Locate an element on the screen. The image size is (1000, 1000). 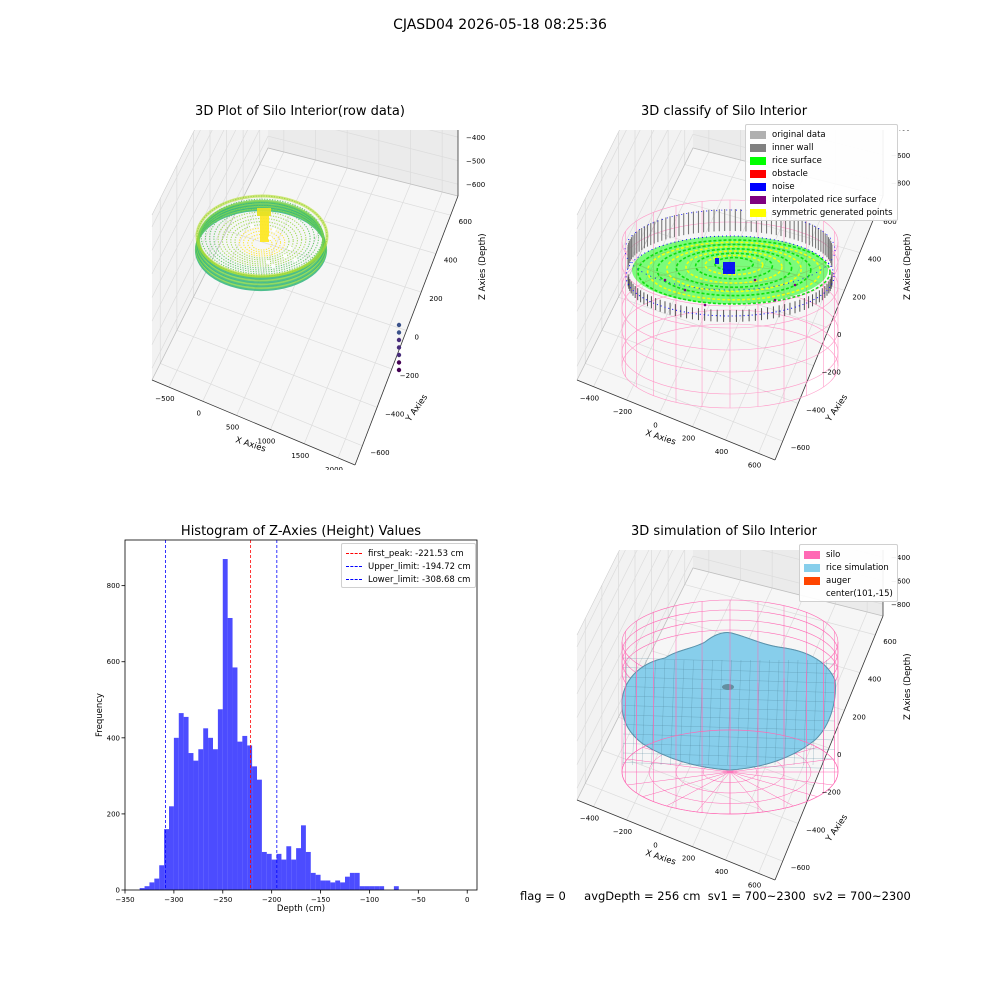
panel1-y-tick: 600 is located at coordinates (465, 222).